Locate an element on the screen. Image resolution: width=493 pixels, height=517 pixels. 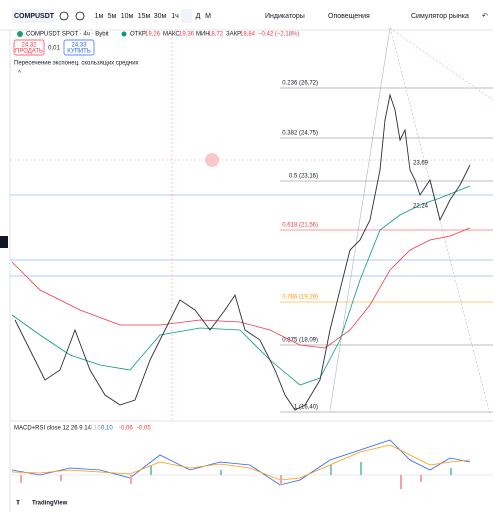
collapse: ^ is located at coordinates (19, 74).